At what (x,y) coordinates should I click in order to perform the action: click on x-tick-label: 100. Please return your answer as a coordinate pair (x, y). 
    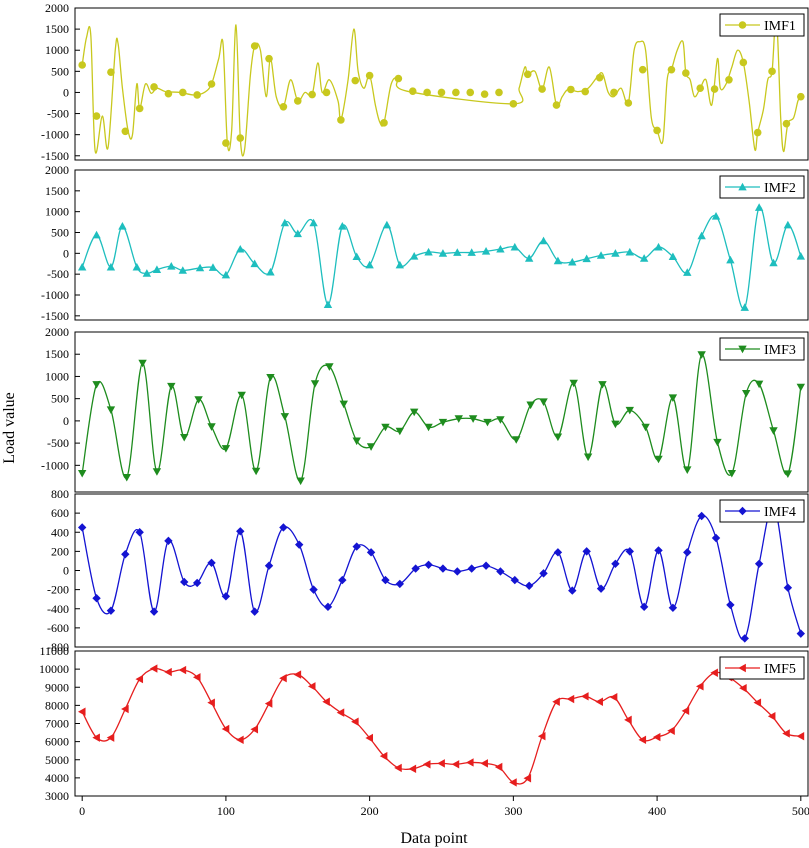
    Looking at the image, I should click on (226, 811).